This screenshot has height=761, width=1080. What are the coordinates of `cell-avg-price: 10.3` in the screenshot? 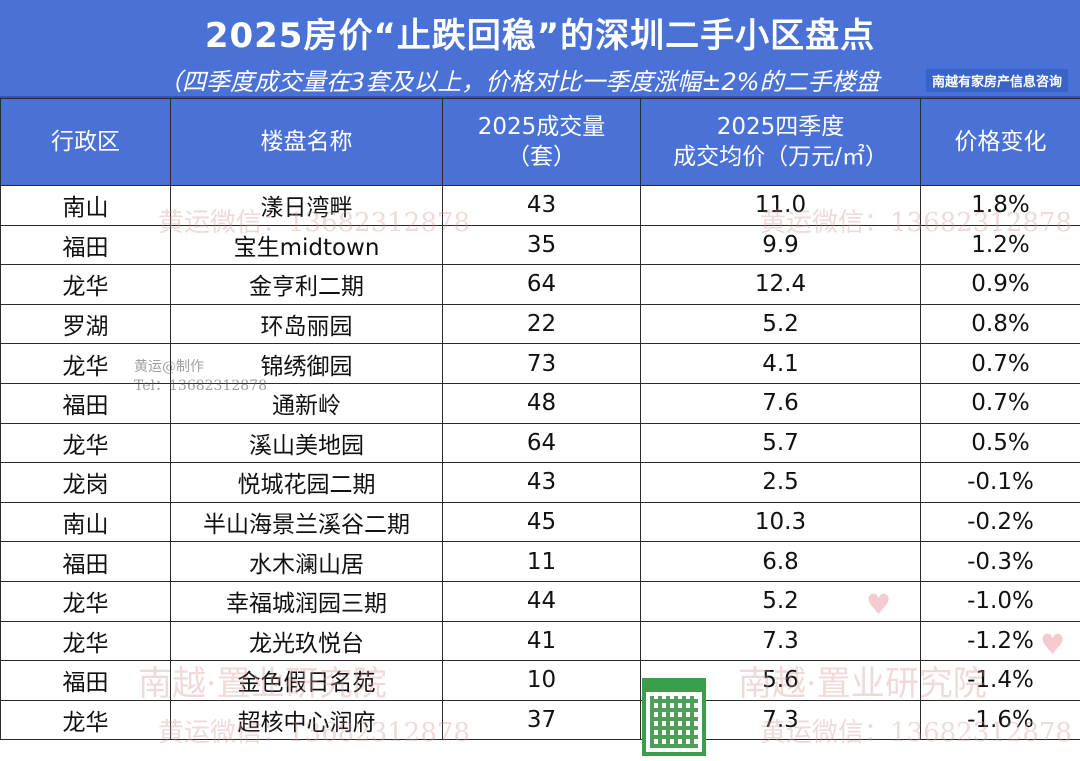 It's located at (780, 522).